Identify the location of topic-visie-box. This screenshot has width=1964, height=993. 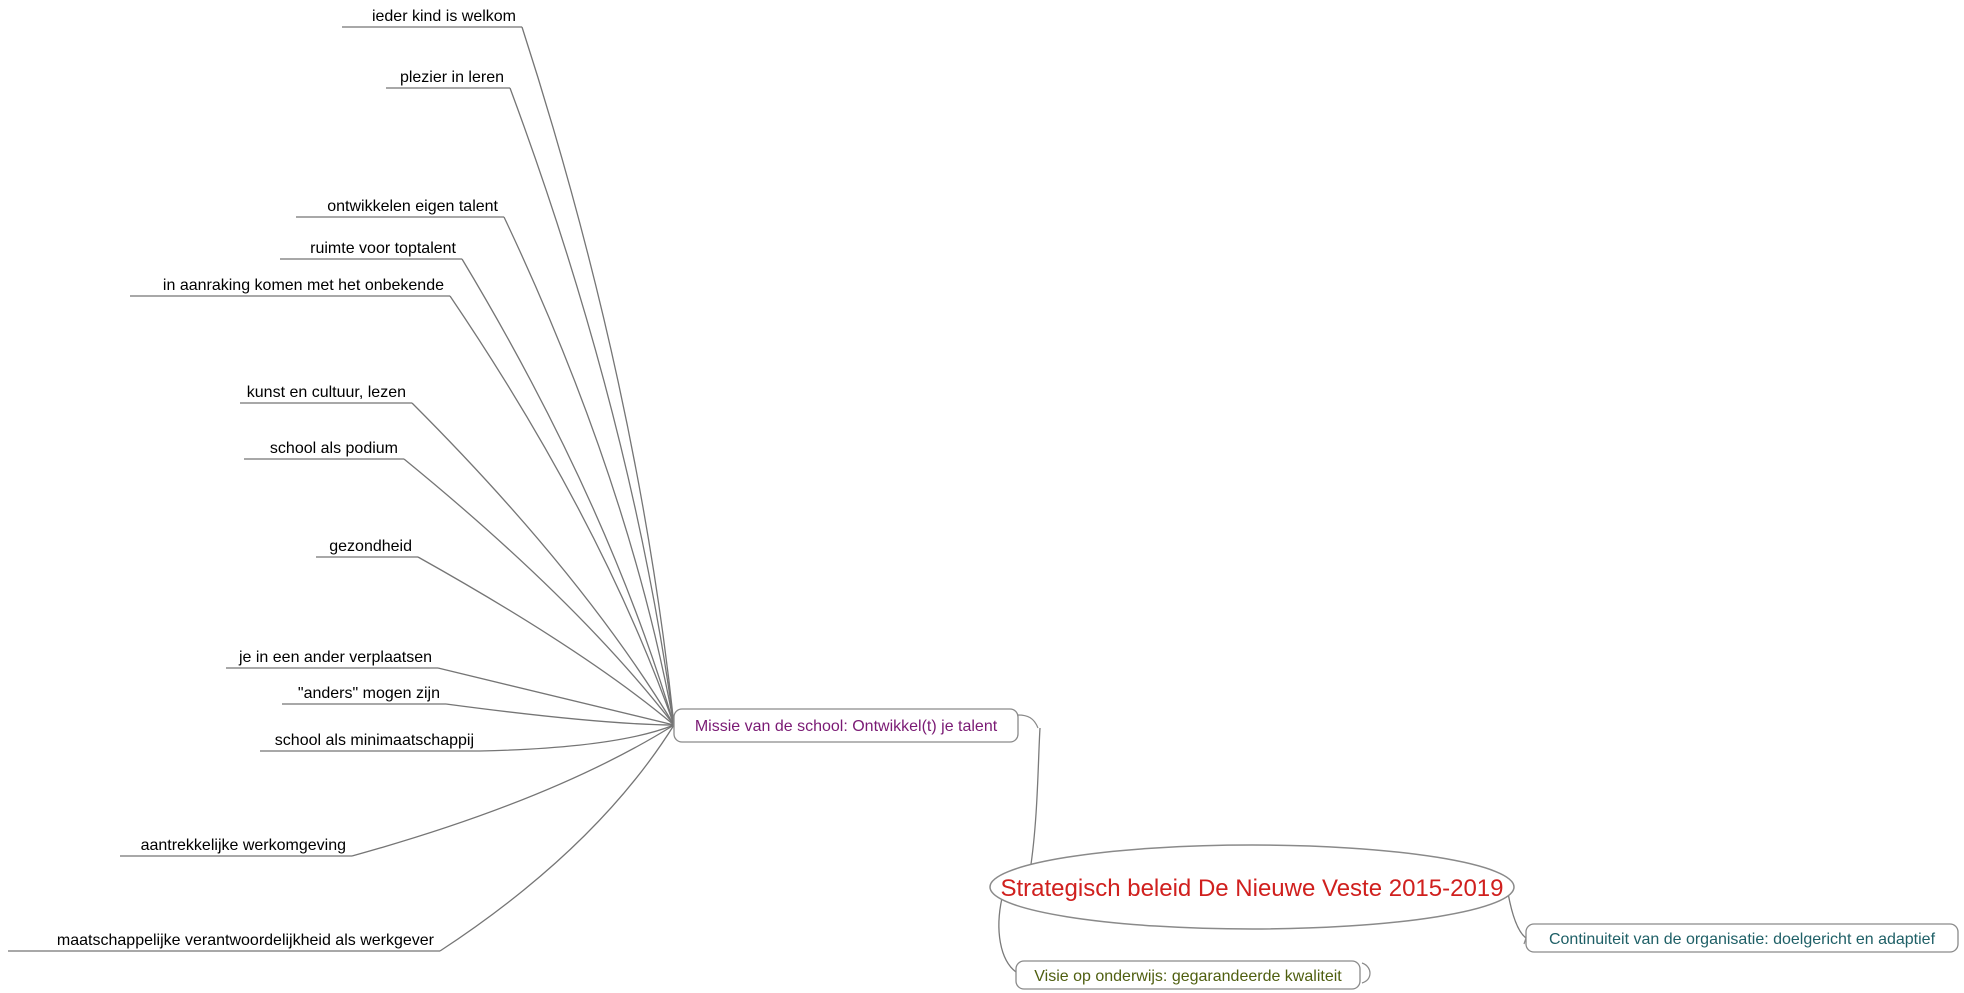
(1188, 975).